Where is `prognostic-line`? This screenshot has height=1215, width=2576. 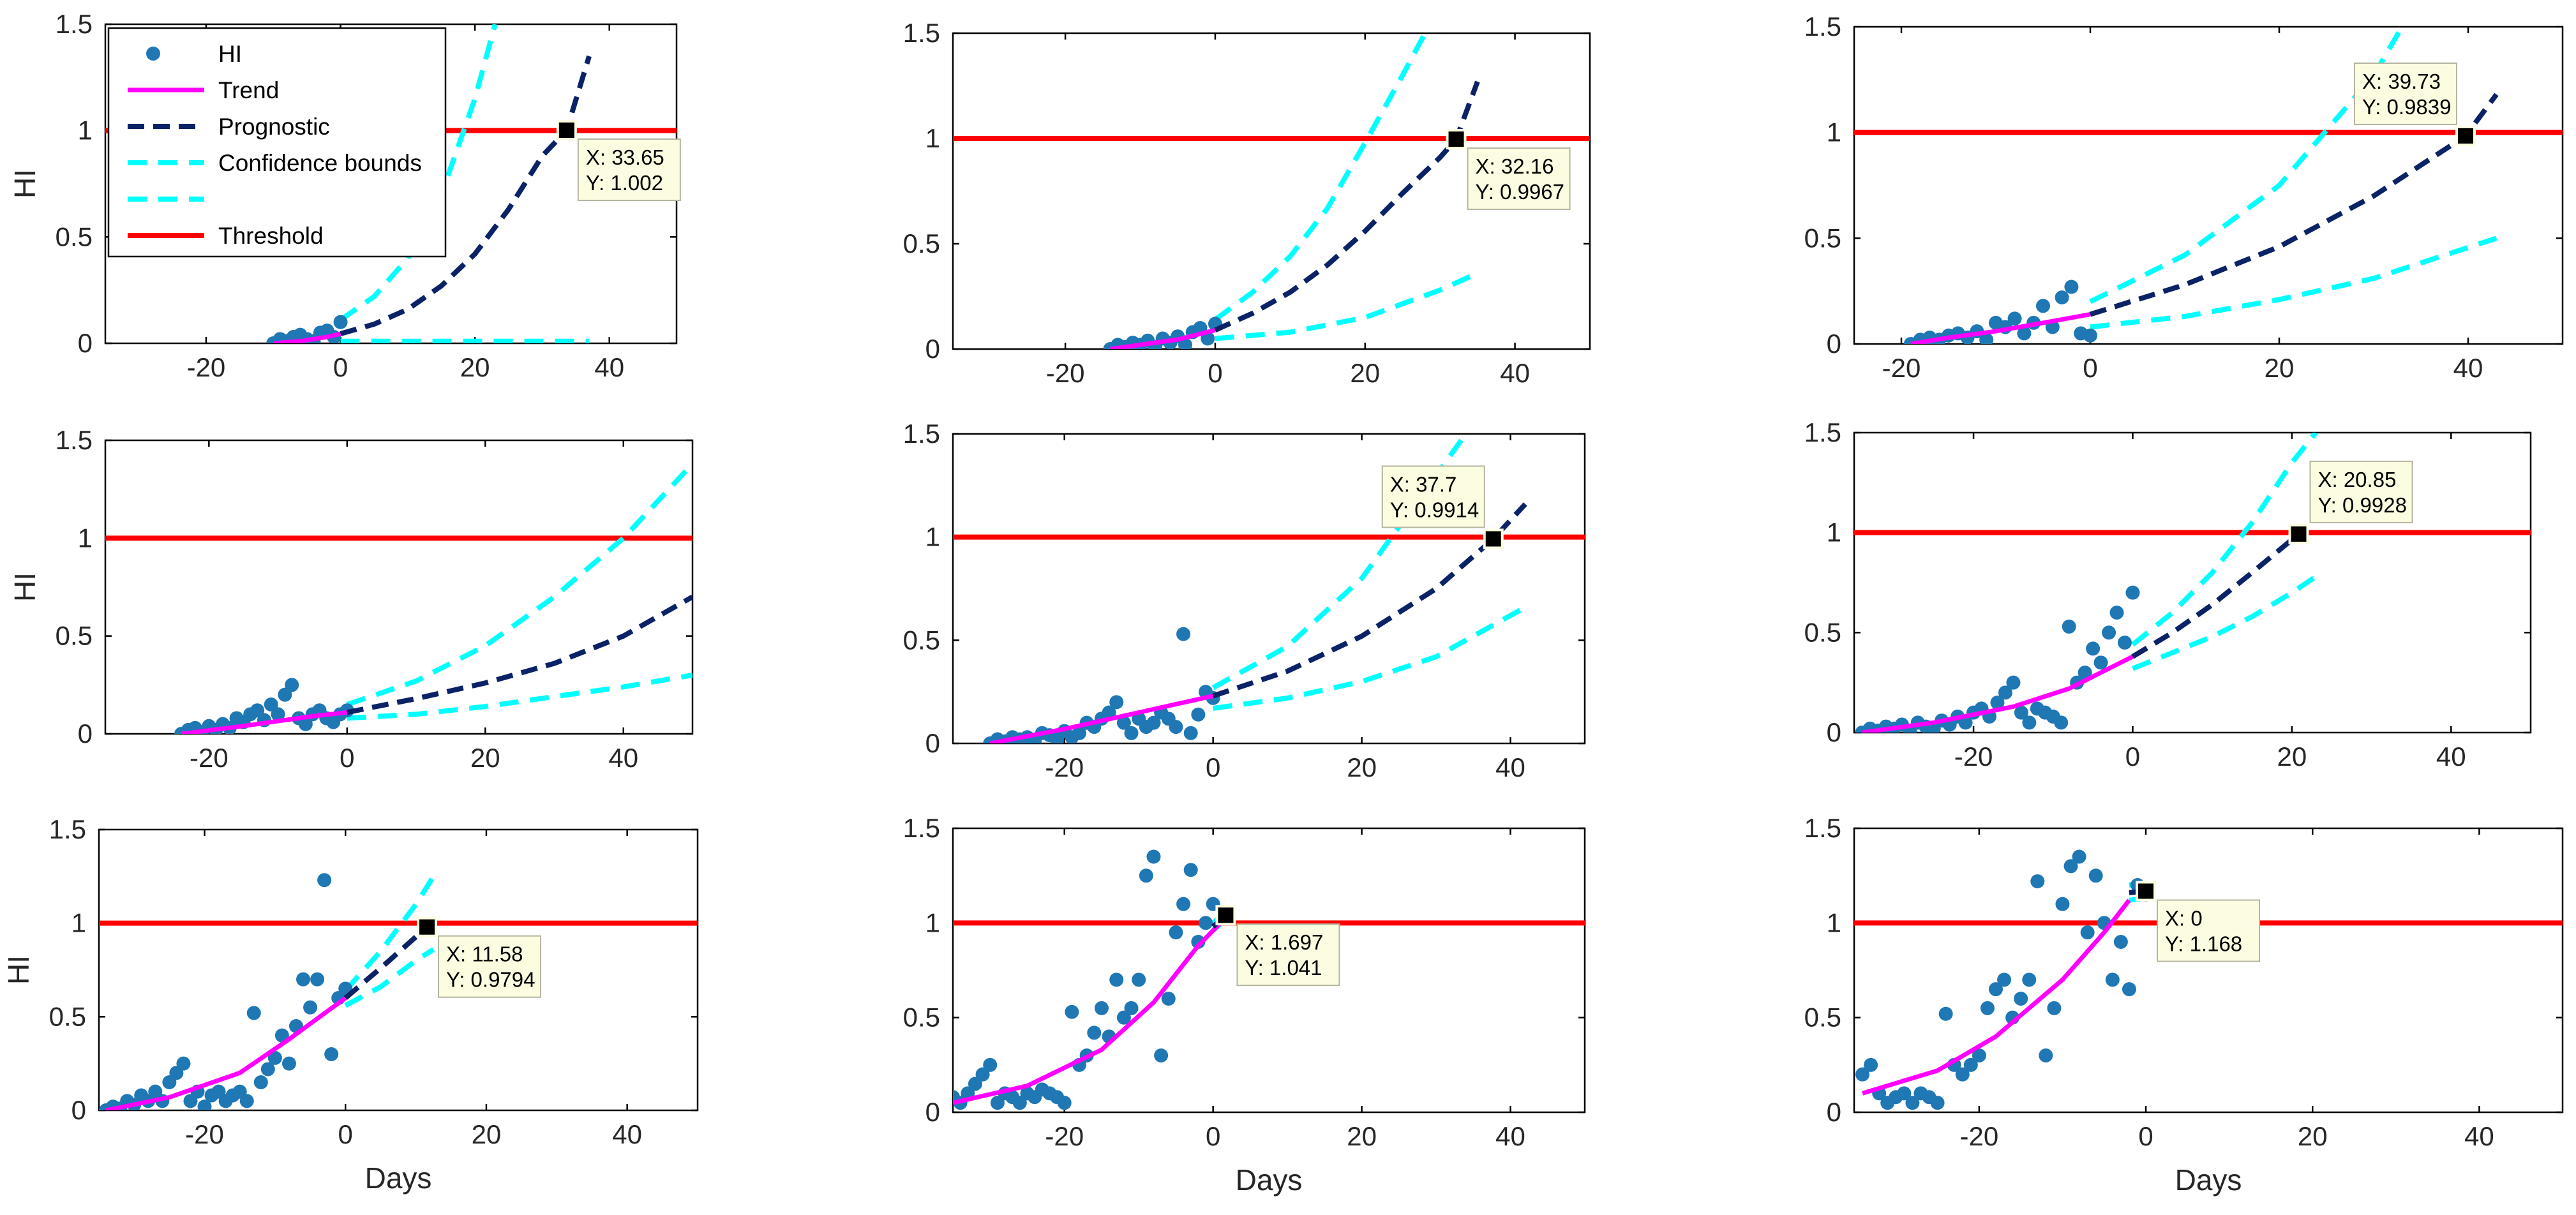 prognostic-line is located at coordinates (2216, 595).